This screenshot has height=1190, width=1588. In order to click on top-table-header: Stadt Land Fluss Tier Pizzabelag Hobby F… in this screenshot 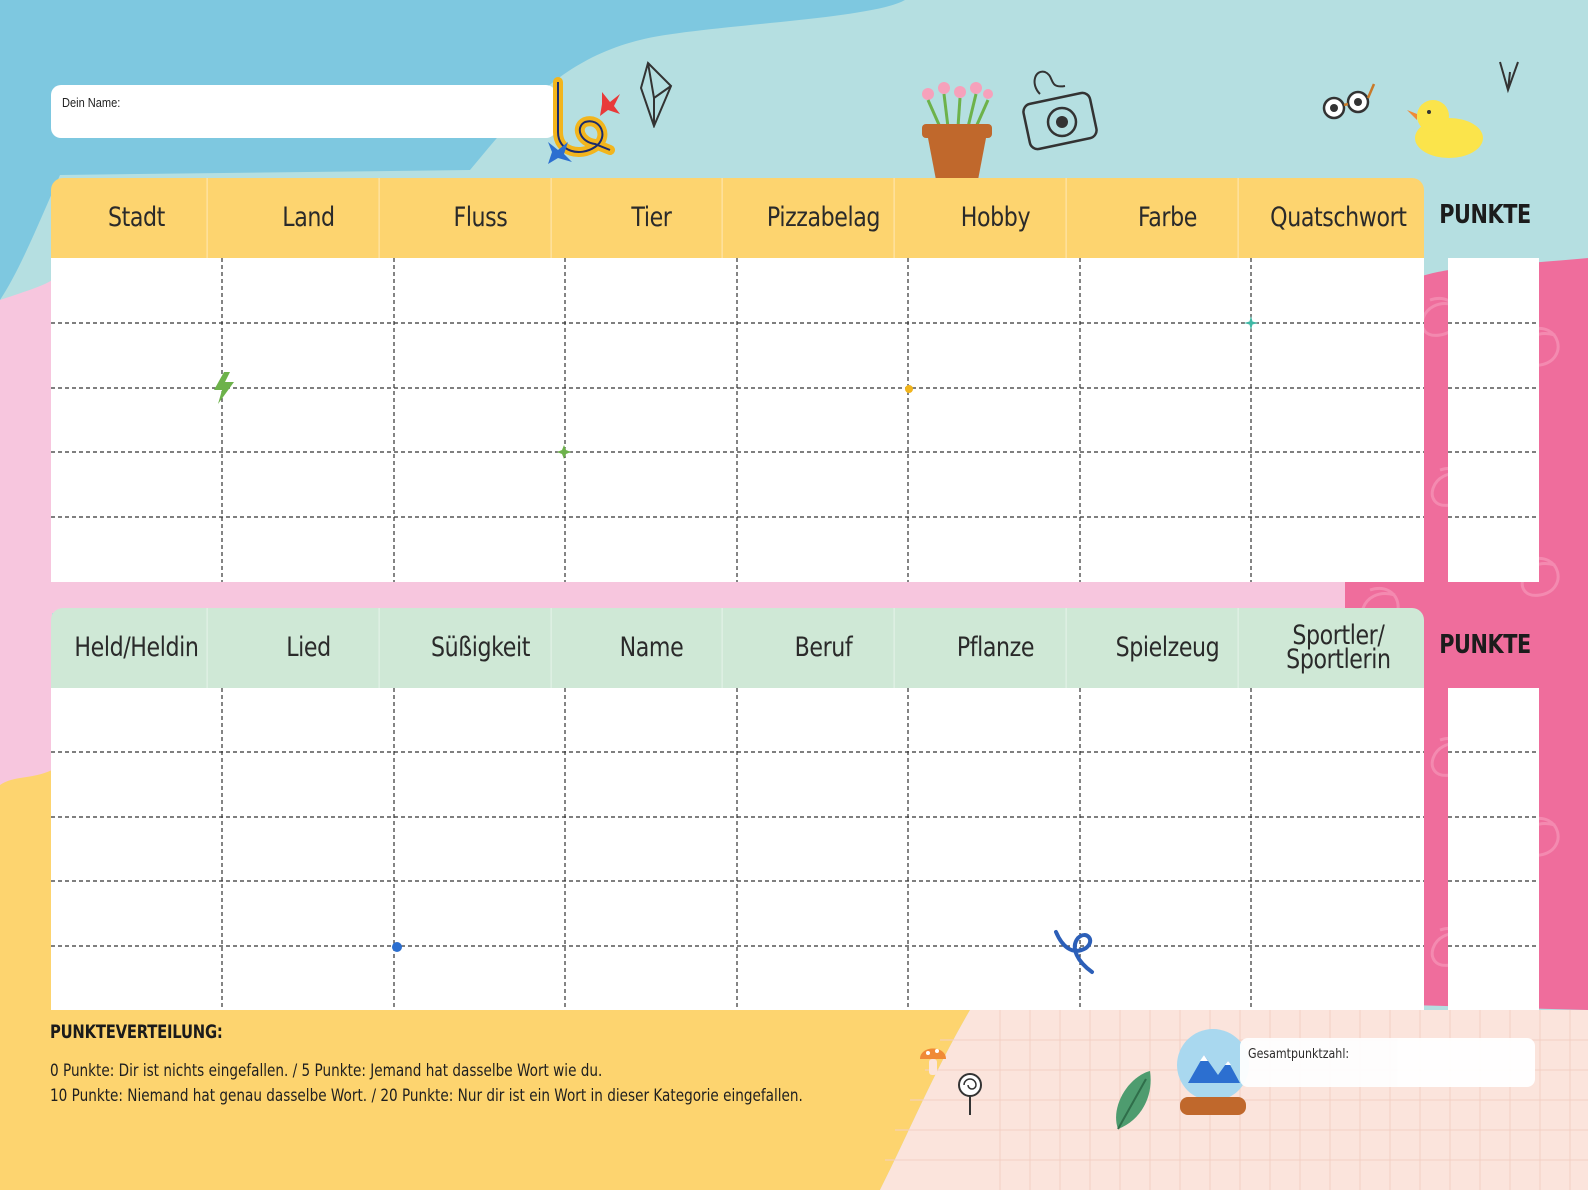, I will do `click(737, 218)`.